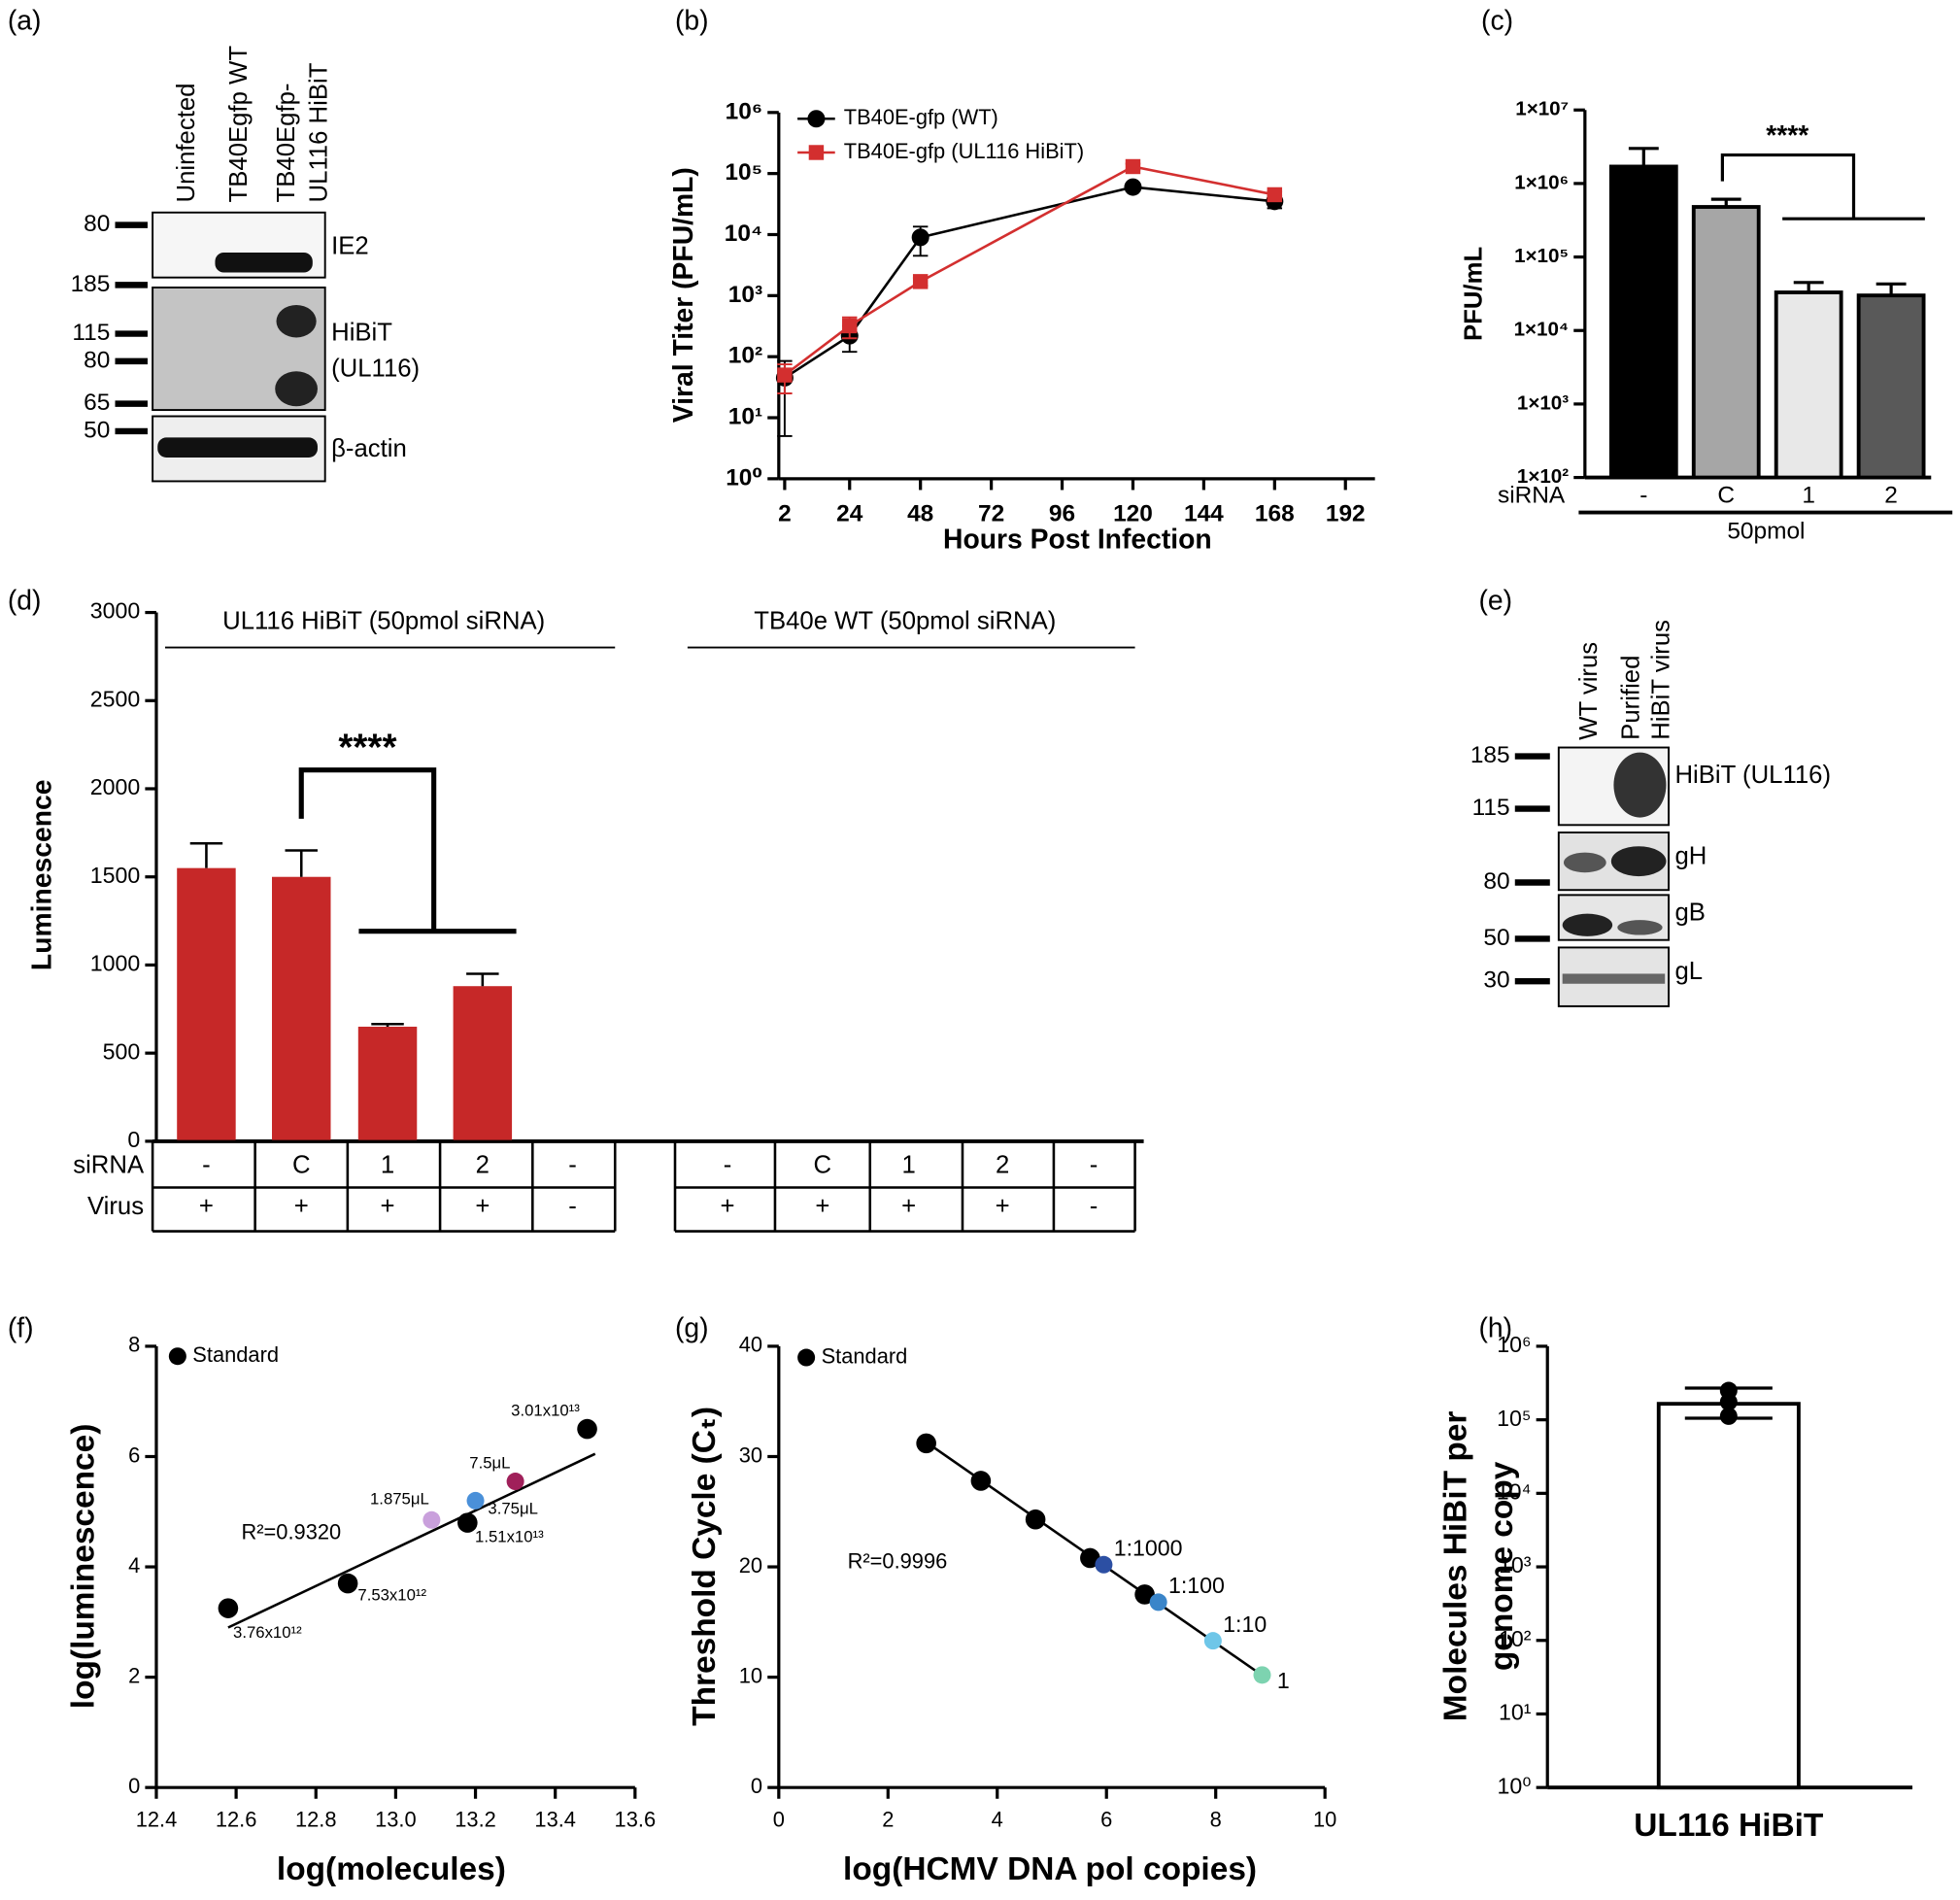 This screenshot has width=1960, height=1900. Describe the element at coordinates (1514, 1785) in the screenshot. I see `y-tick-label: 10⁰` at that location.